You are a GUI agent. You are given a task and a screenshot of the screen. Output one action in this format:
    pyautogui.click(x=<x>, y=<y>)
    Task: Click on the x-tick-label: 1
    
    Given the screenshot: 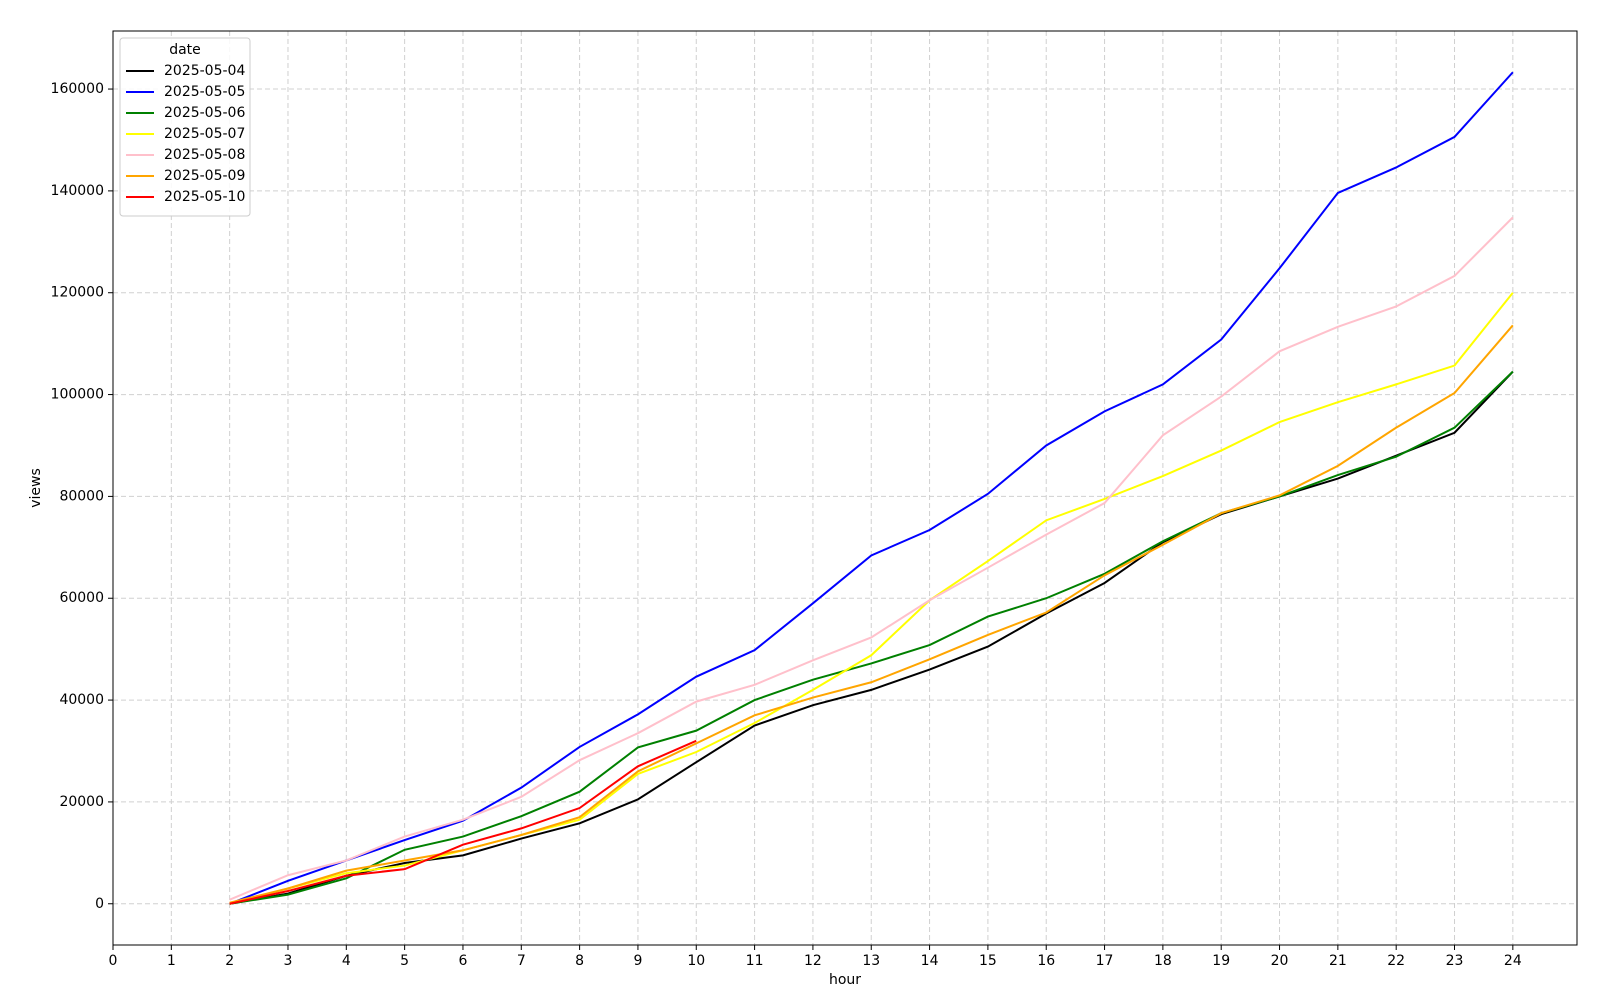 What is the action you would take?
    pyautogui.click(x=171, y=961)
    